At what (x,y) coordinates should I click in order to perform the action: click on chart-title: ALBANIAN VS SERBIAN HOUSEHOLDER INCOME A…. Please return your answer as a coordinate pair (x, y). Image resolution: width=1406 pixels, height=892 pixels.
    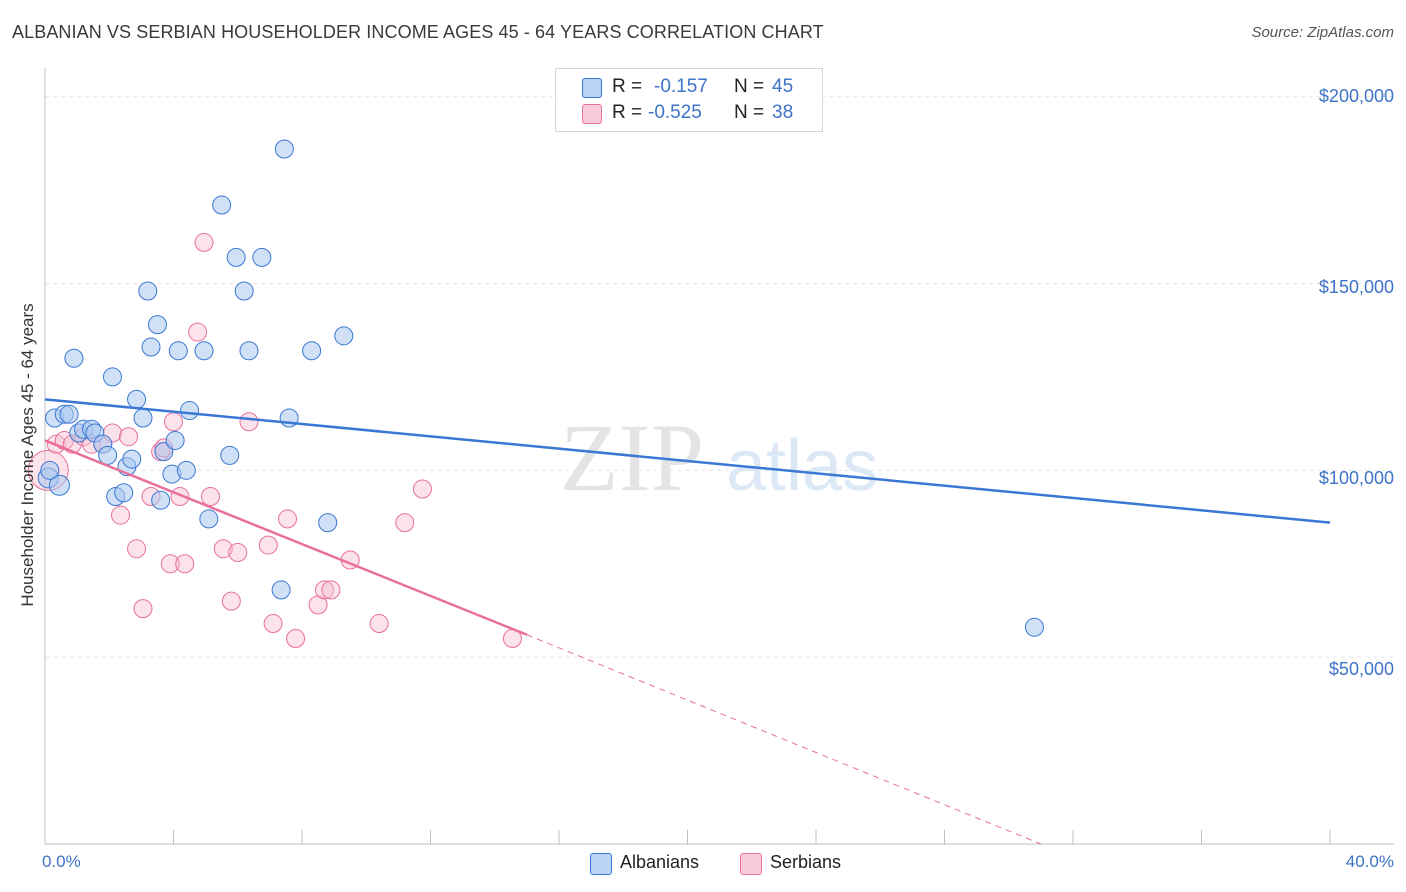
    Looking at the image, I should click on (418, 32).